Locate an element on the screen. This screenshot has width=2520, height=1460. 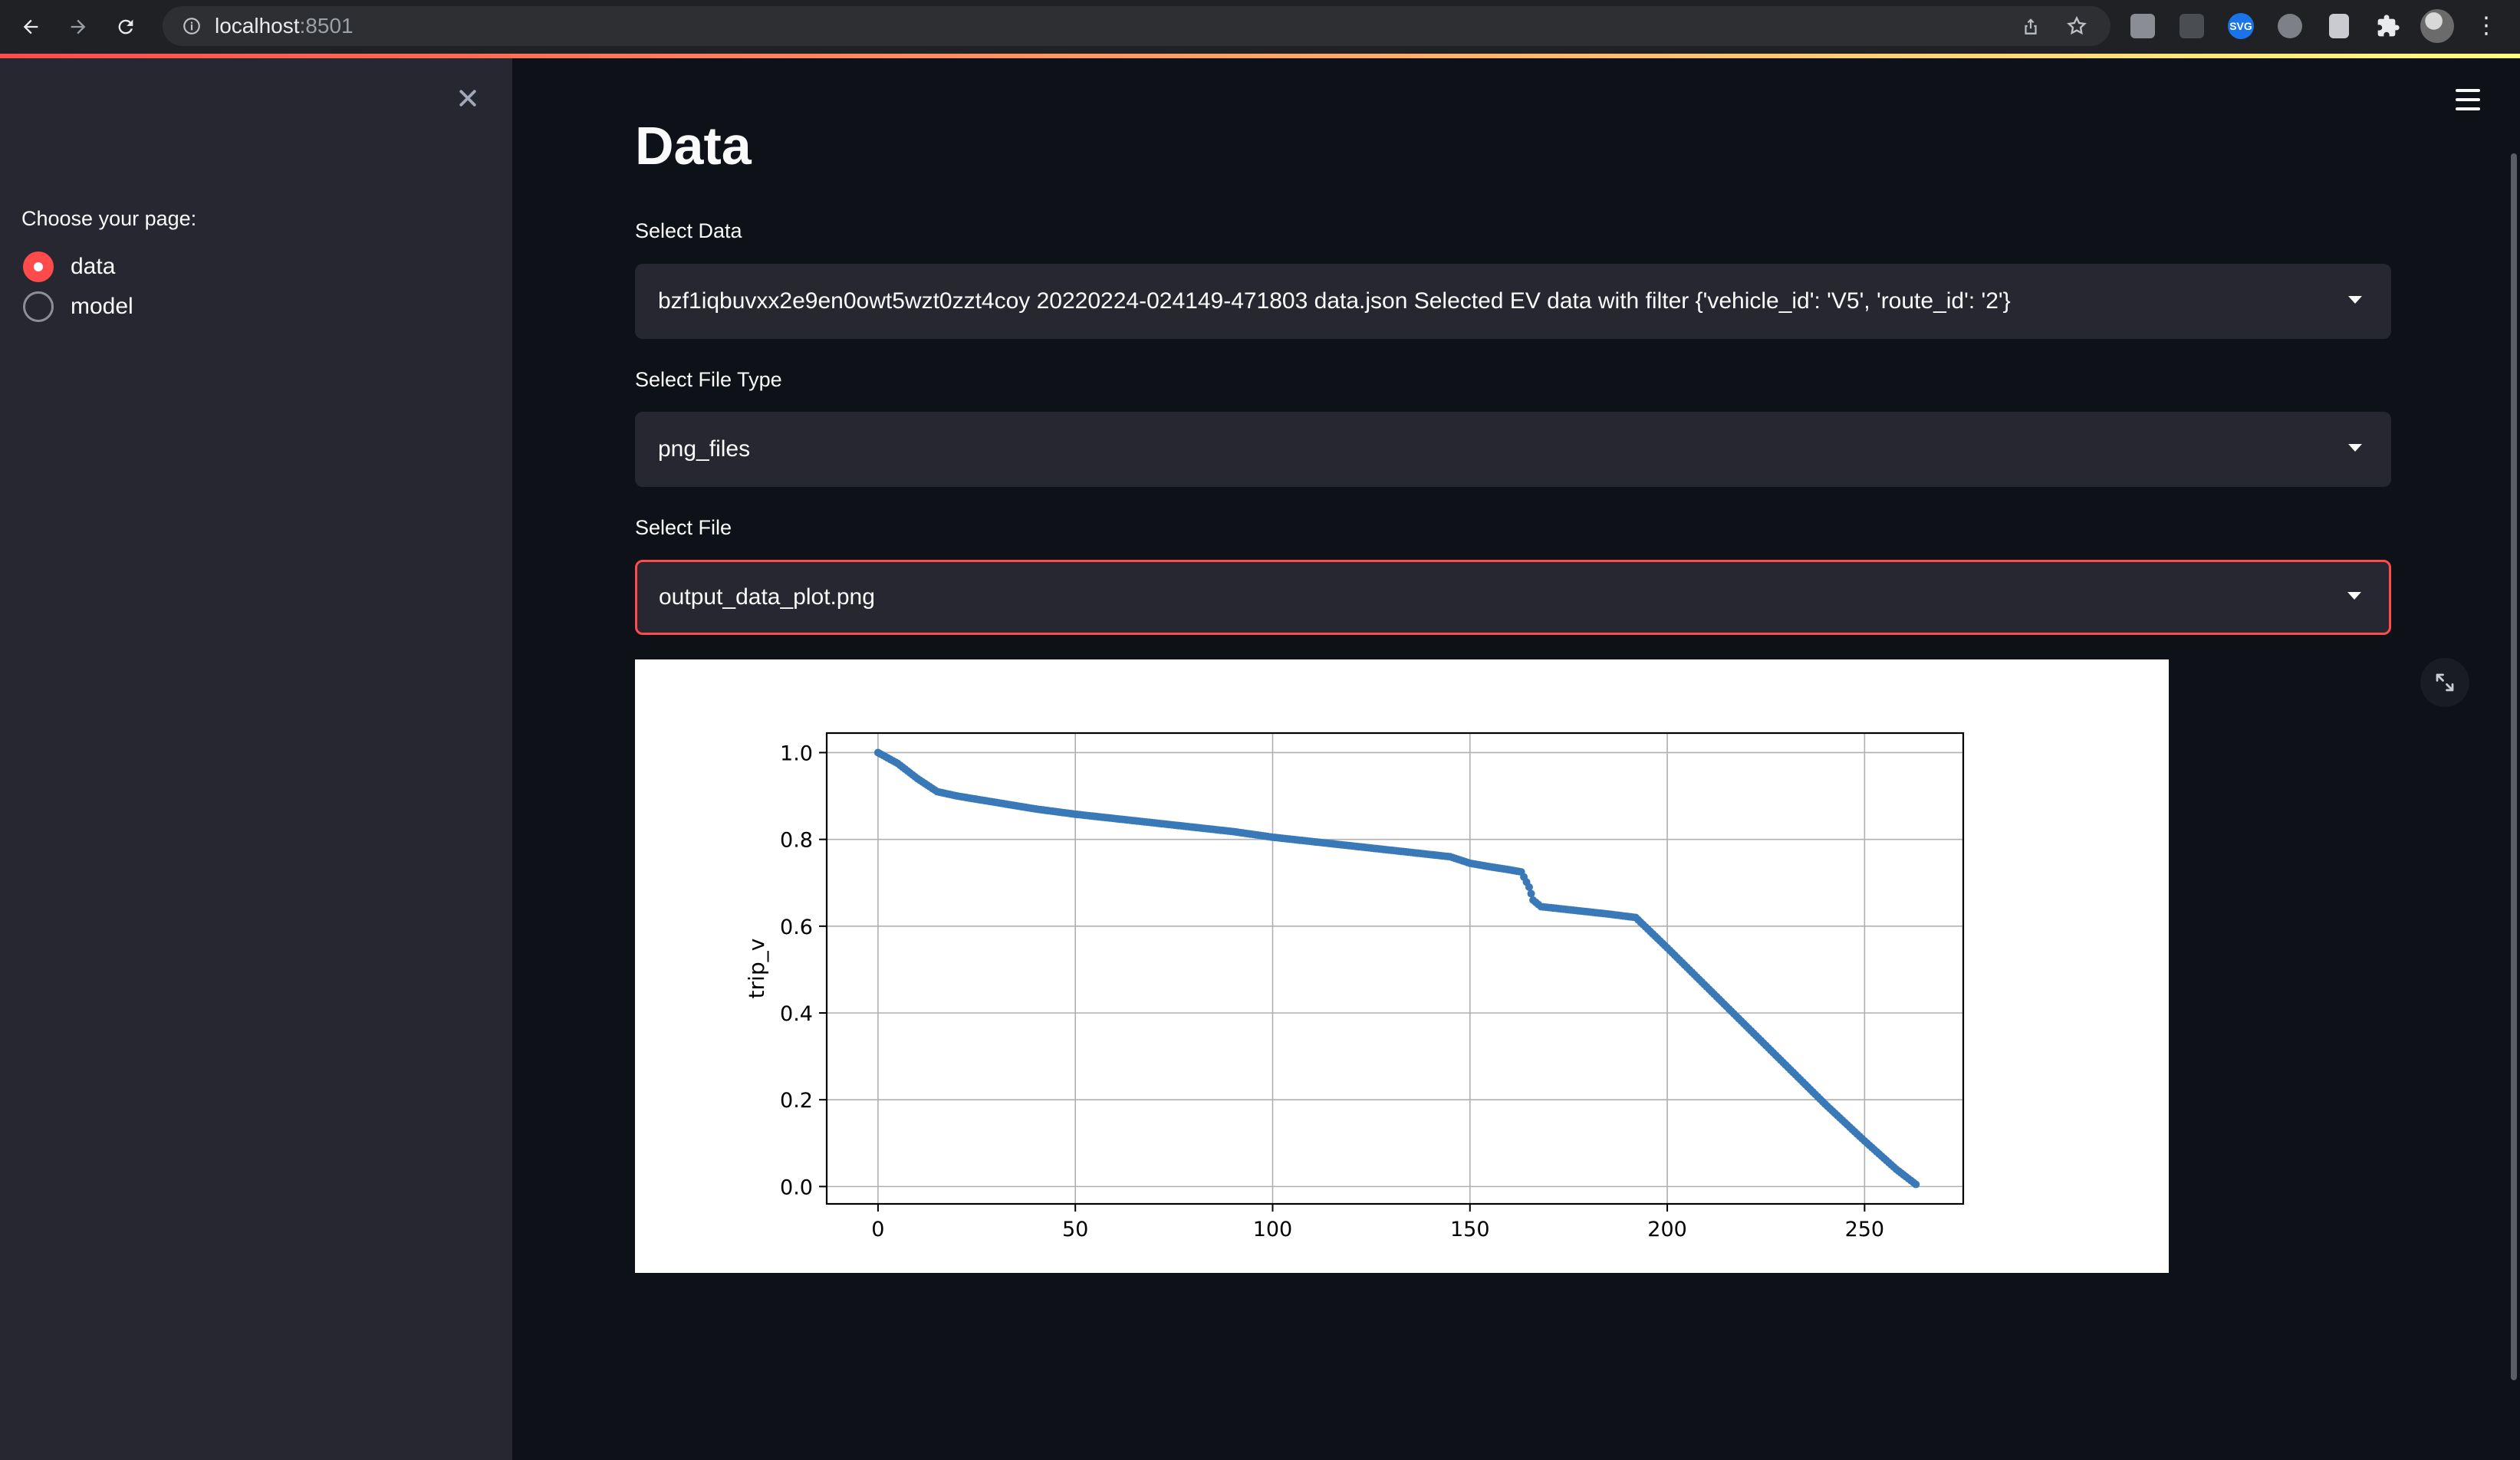
info-icon is located at coordinates (191, 26).